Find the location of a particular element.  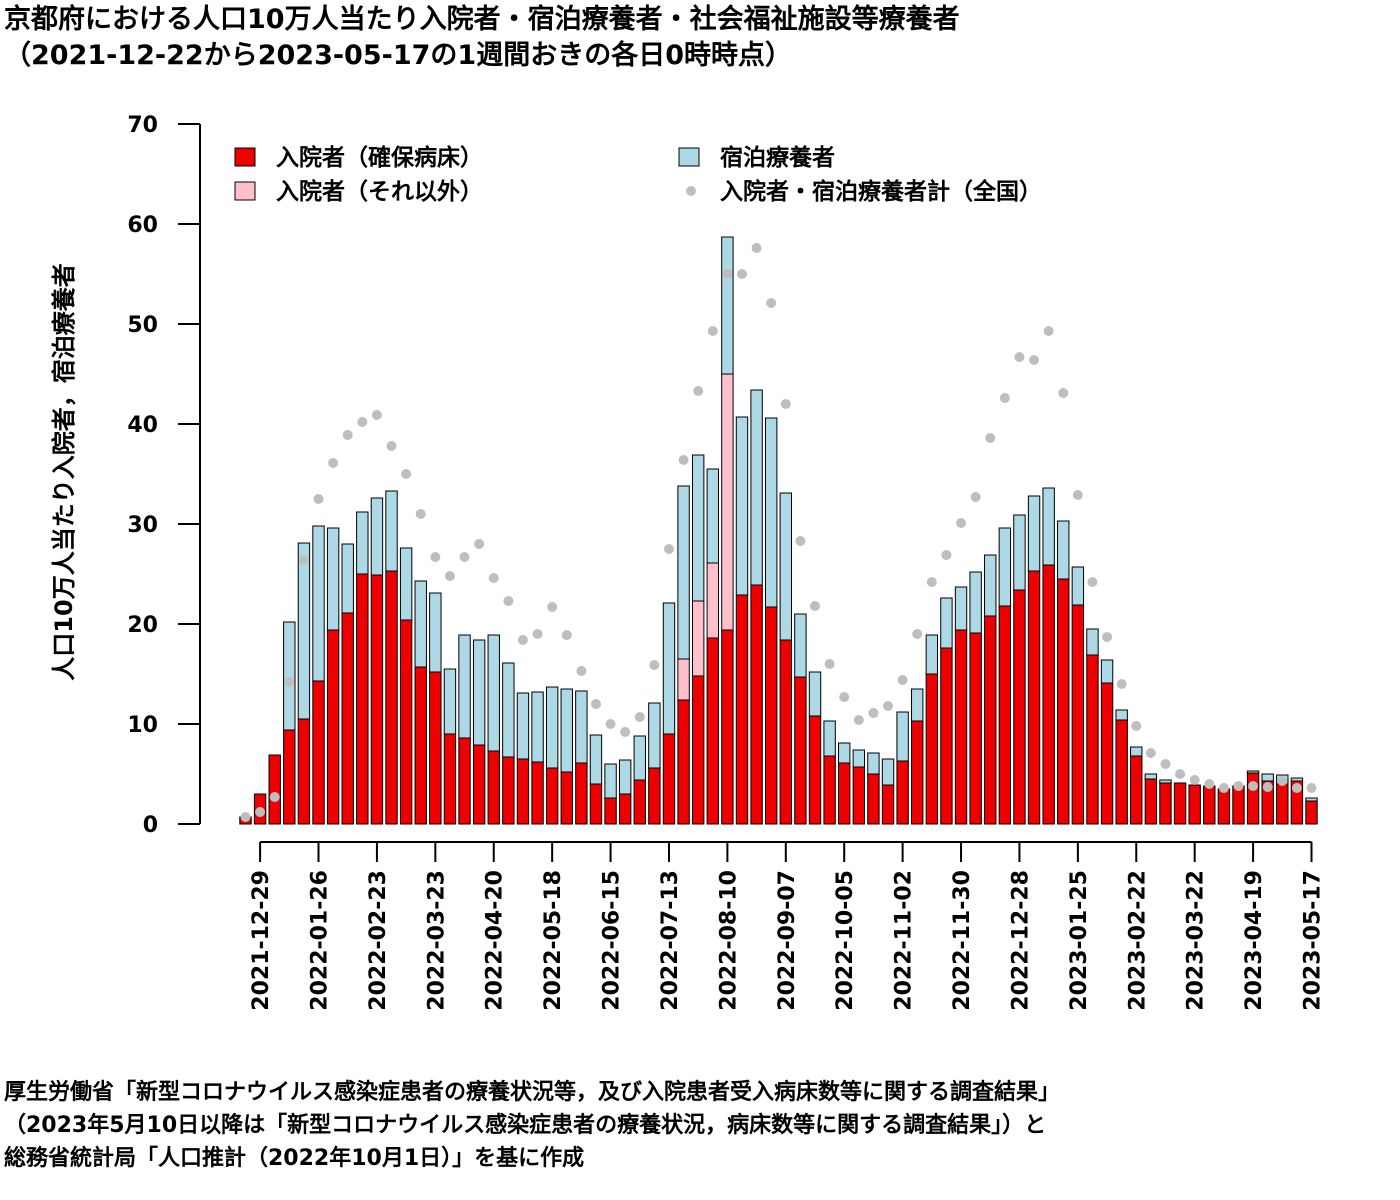

x-tick-label: 2021-12-29 is located at coordinates (261, 940).